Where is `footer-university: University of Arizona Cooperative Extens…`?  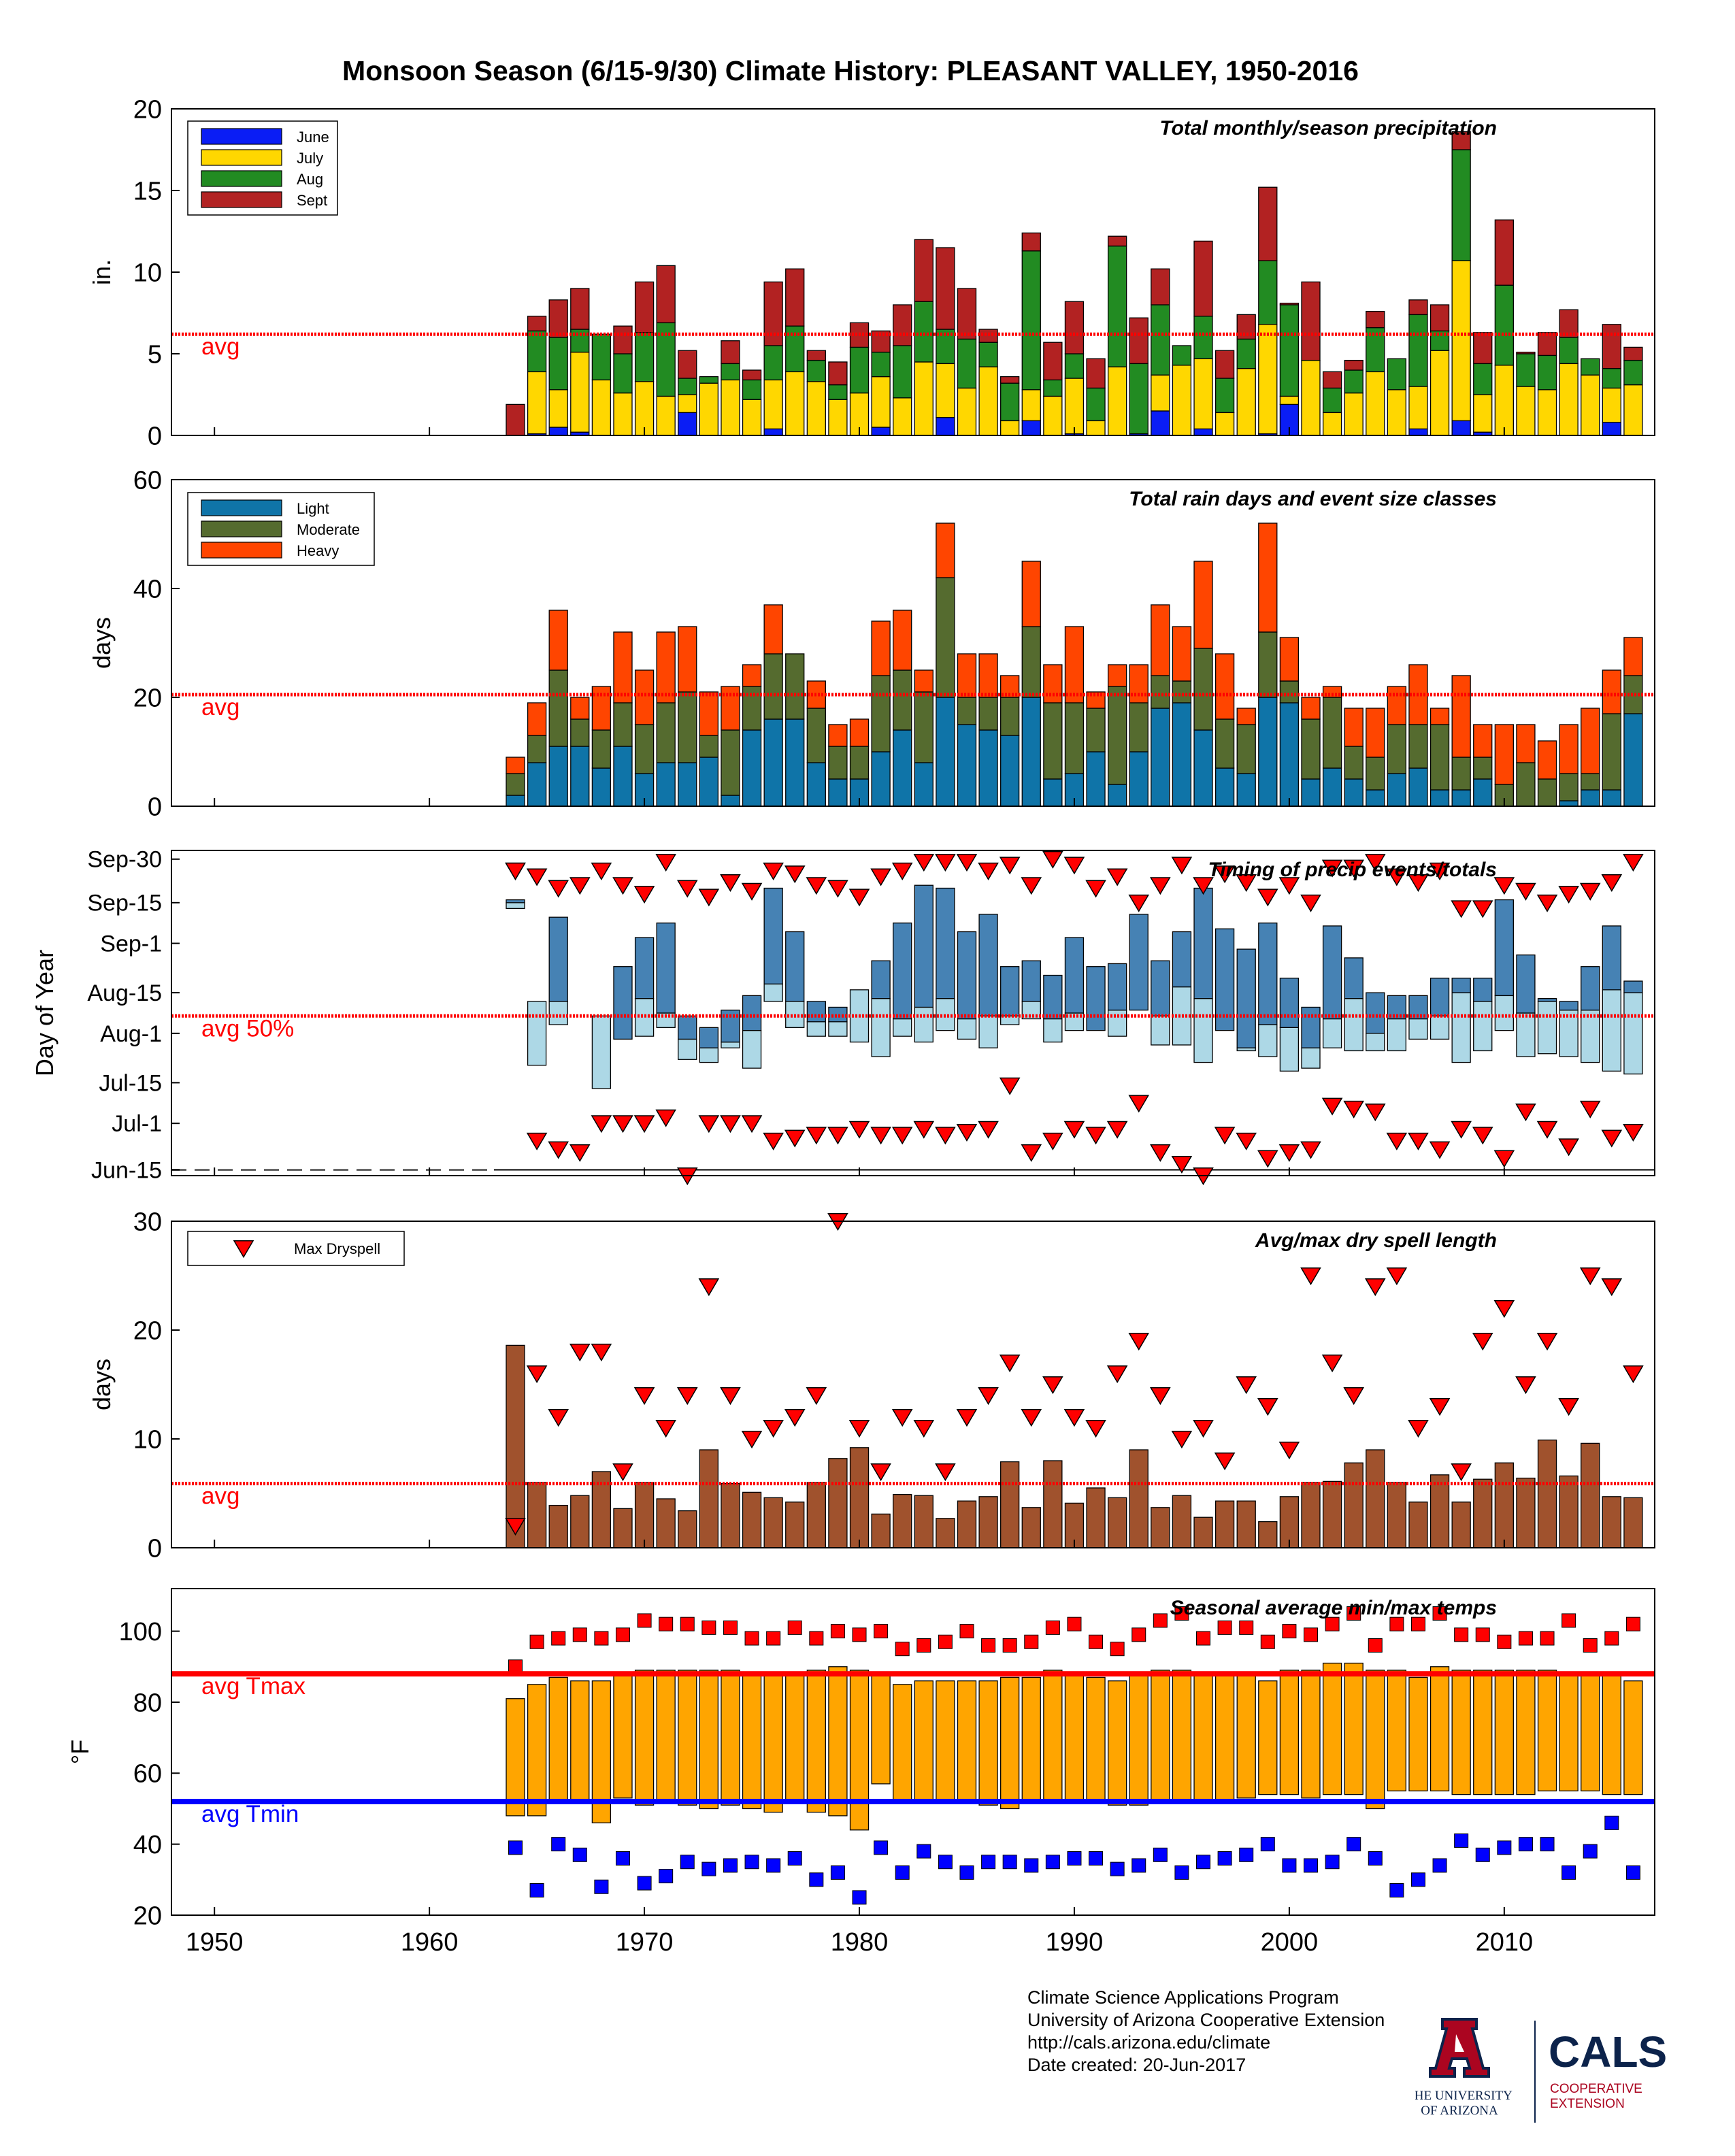 footer-university: University of Arizona Cooperative Extens… is located at coordinates (1206, 2020).